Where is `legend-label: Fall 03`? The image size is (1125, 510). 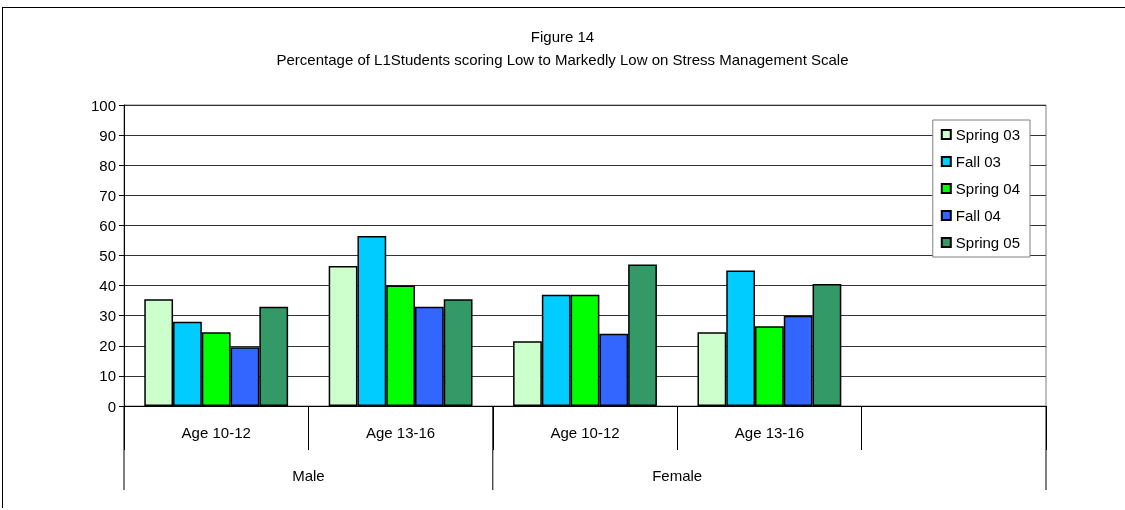
legend-label: Fall 03 is located at coordinates (978, 161).